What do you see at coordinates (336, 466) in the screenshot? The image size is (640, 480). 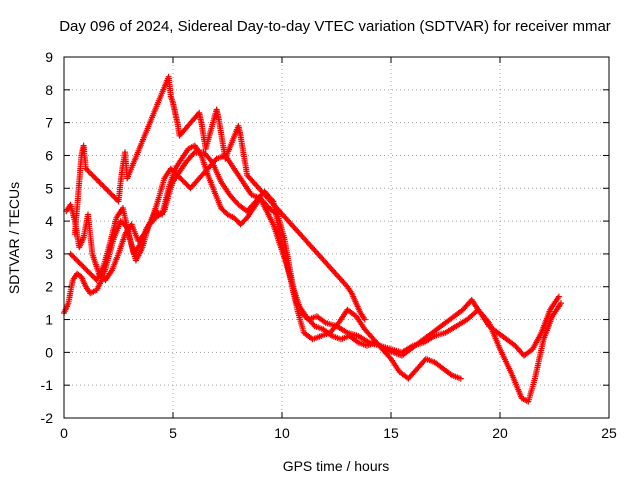 I see `x-axis-label: GPS time / hours` at bounding box center [336, 466].